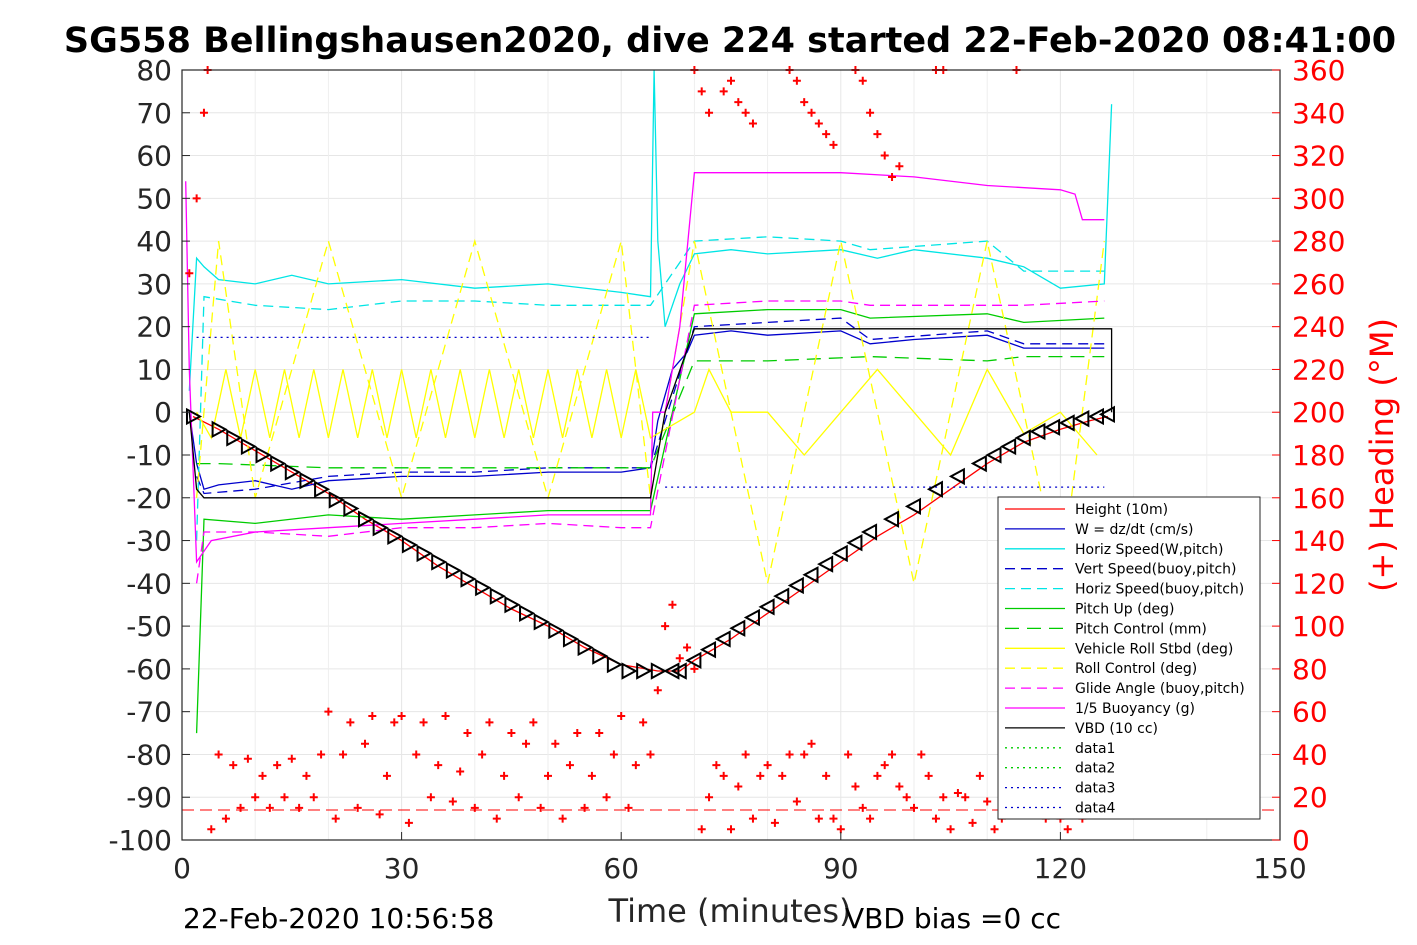 The image size is (1417, 945). I want to click on legend-label: data4, so click(1095, 809).